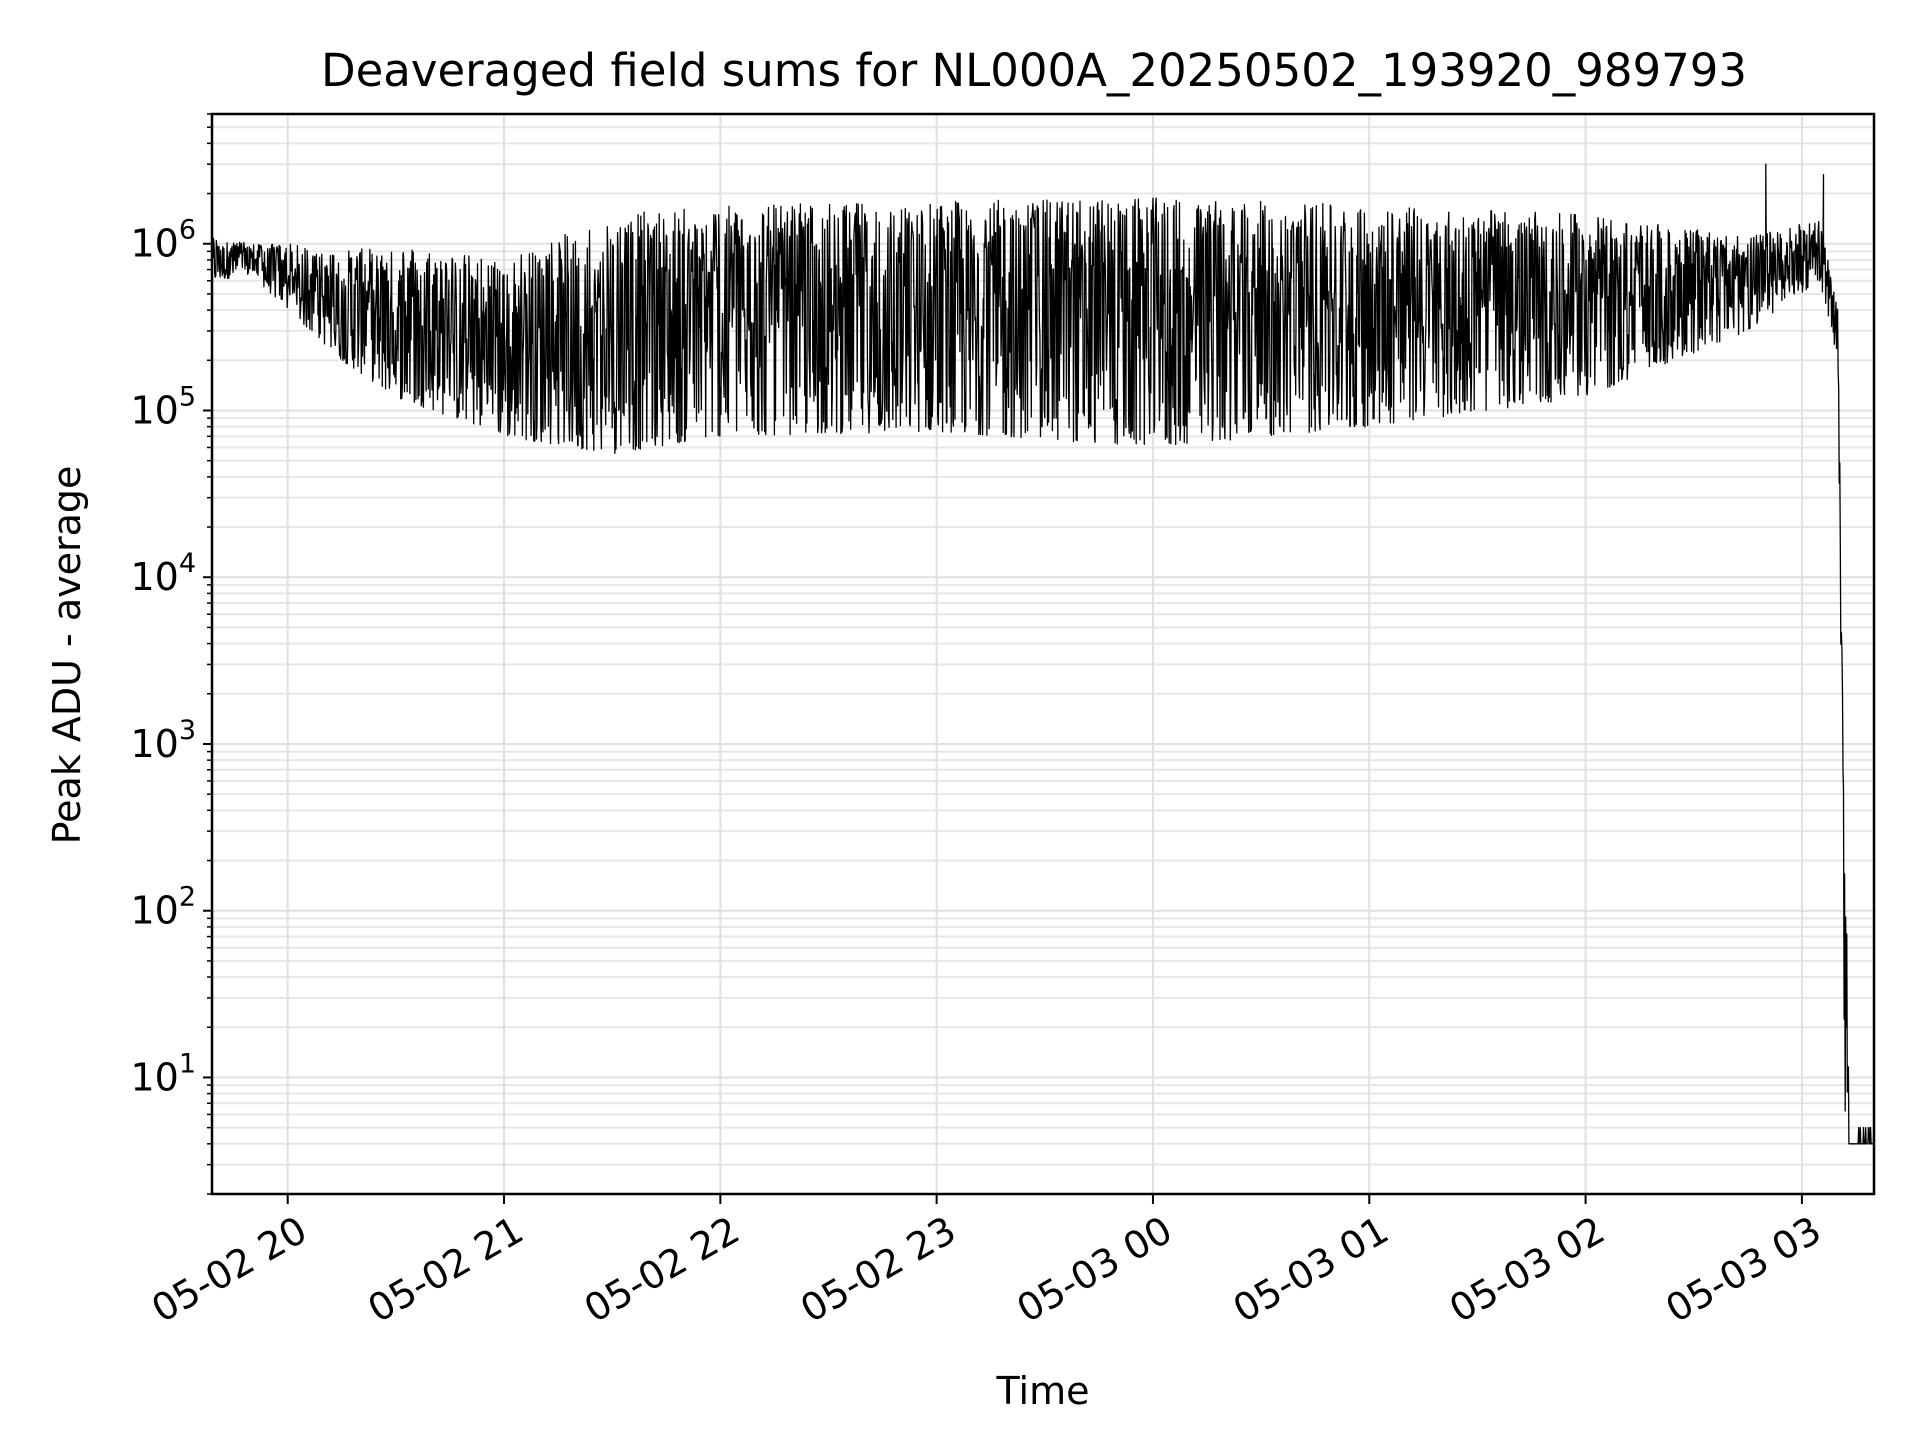 The height and width of the screenshot is (1440, 1920). What do you see at coordinates (1743, 1270) in the screenshot?
I see `x-tick-label: 05-03 03` at bounding box center [1743, 1270].